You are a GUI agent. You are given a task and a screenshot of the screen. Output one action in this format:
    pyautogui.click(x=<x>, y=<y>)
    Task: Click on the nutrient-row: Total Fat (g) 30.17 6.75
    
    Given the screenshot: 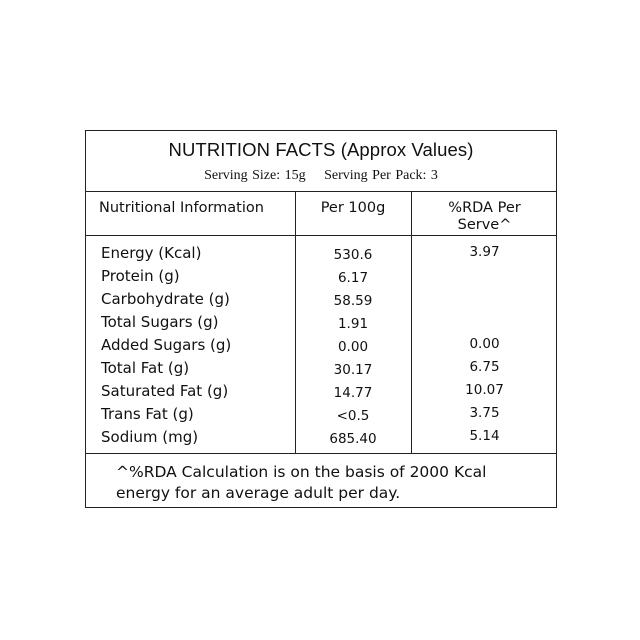 What is the action you would take?
    pyautogui.click(x=321, y=370)
    